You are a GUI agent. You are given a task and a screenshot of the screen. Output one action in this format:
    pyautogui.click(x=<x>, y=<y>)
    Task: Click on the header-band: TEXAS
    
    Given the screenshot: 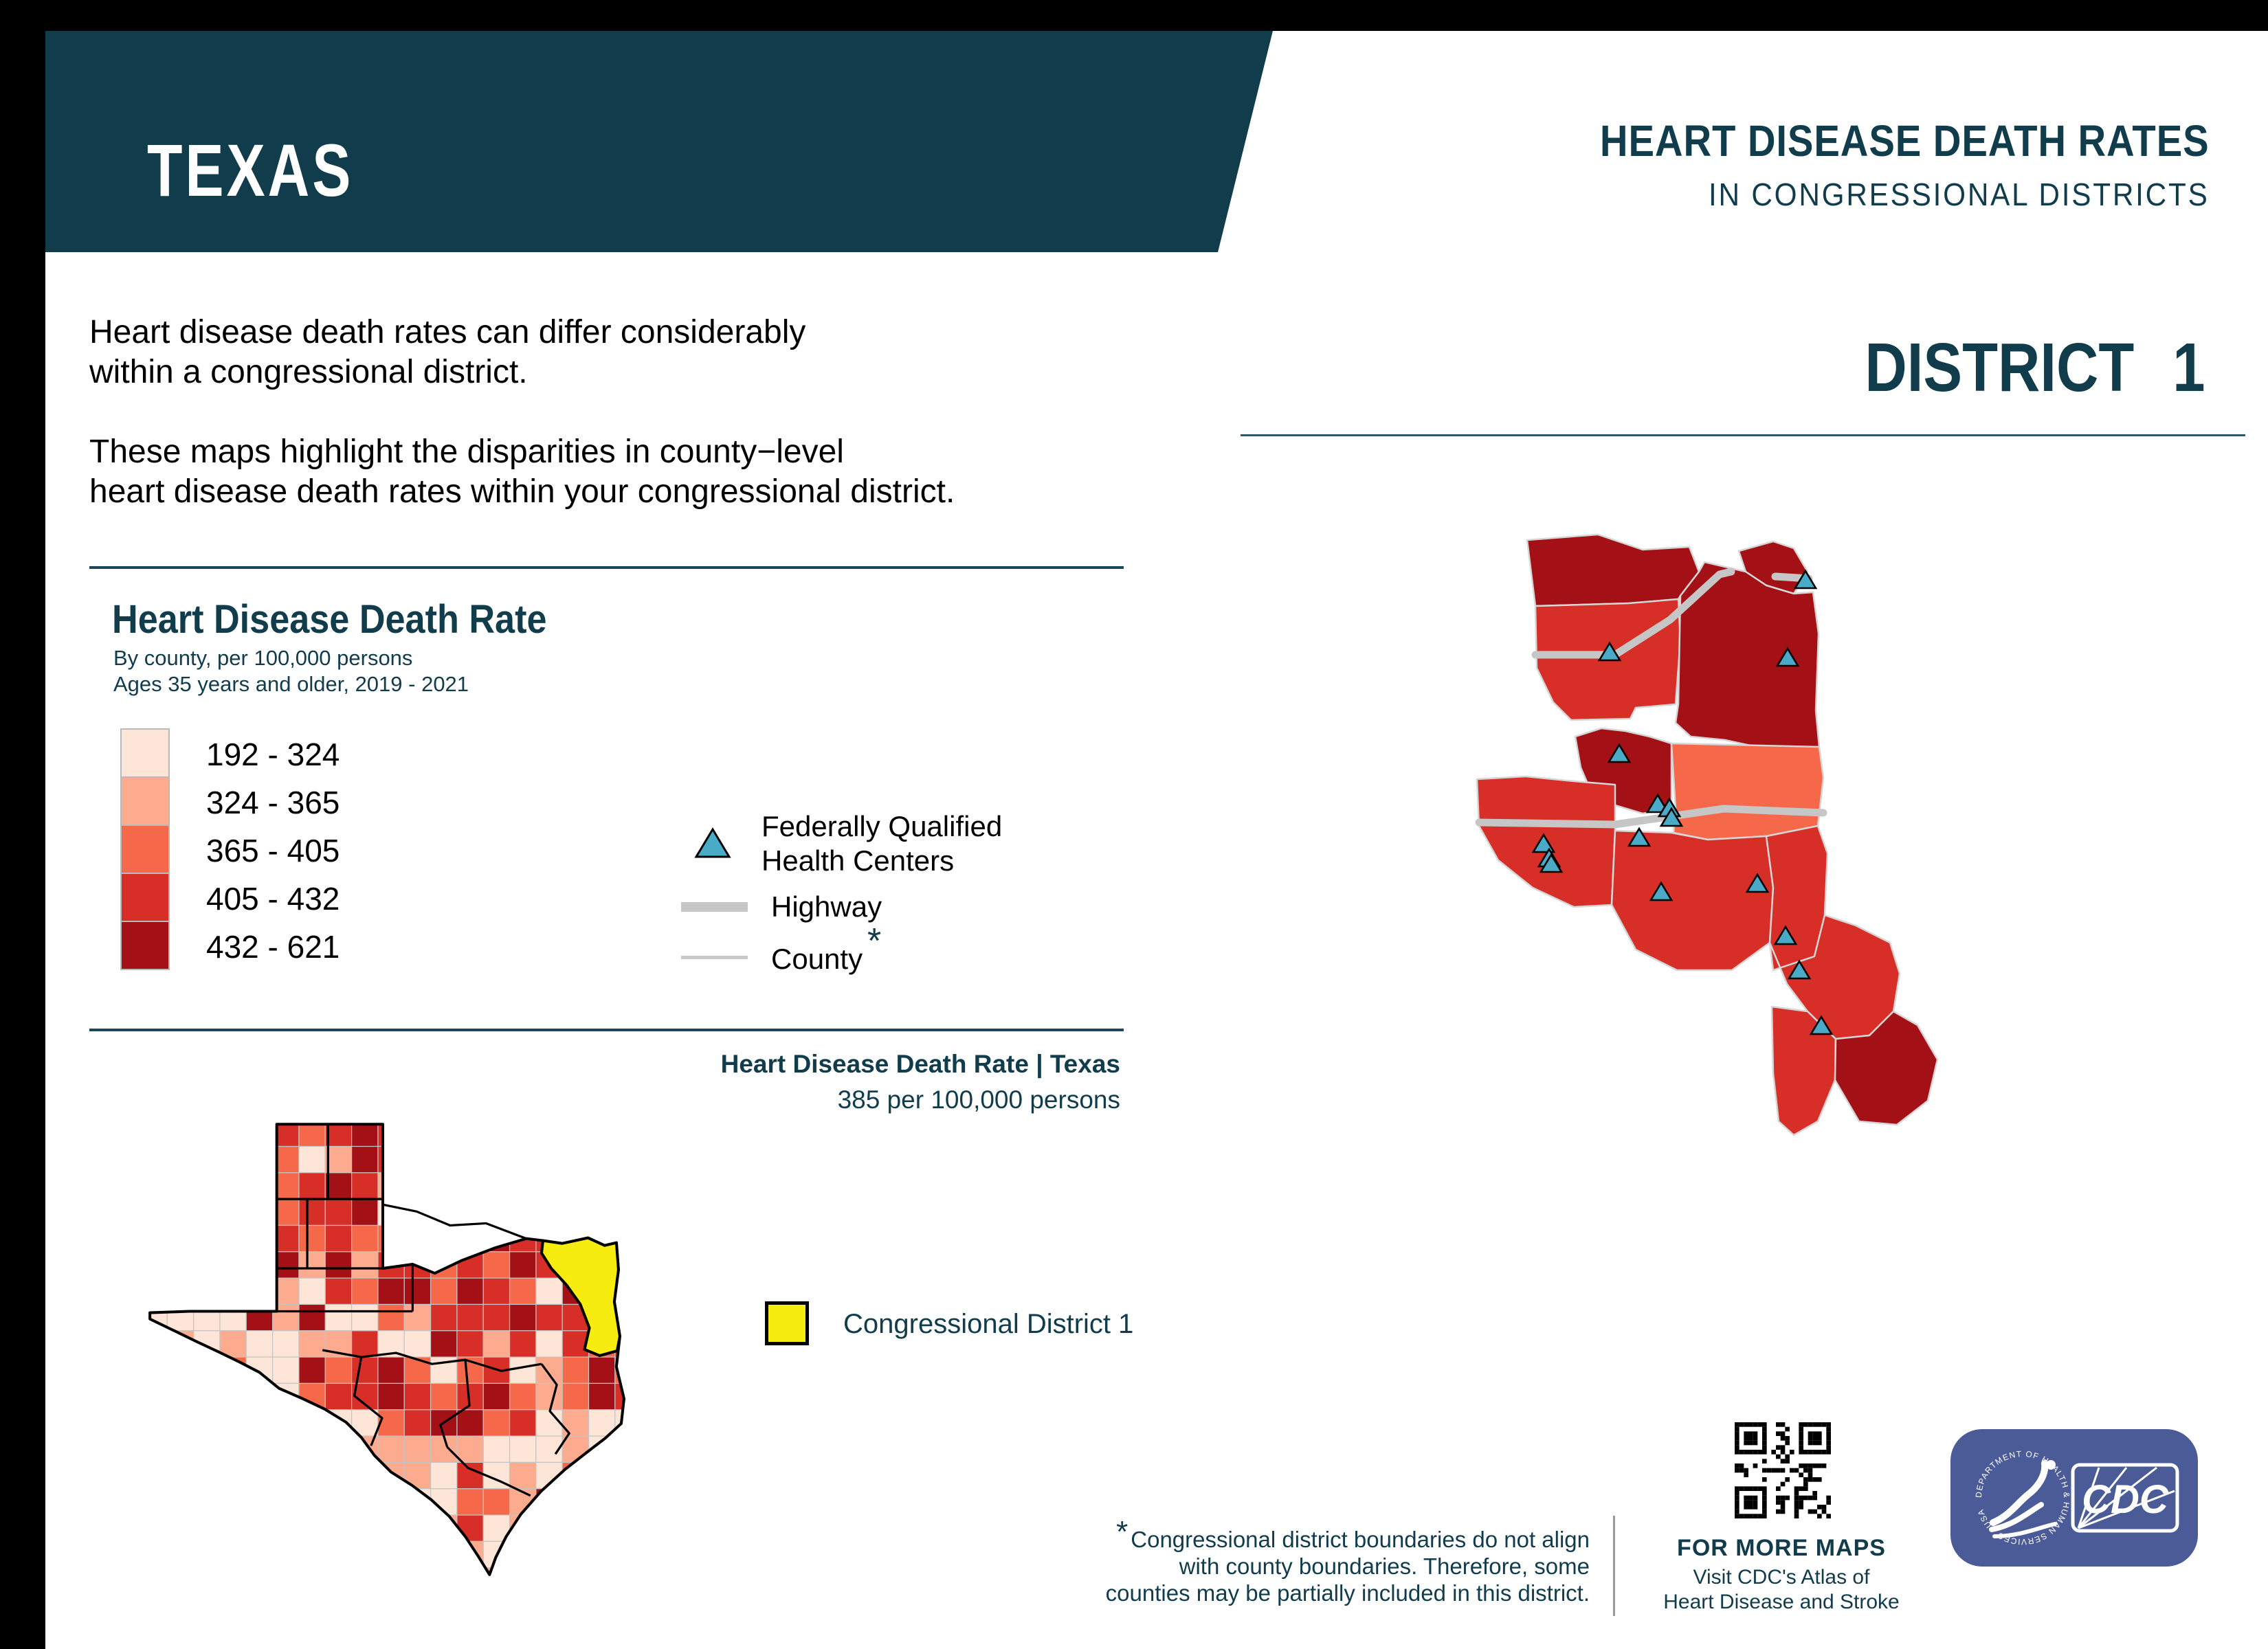 What is the action you would take?
    pyautogui.click(x=659, y=141)
    